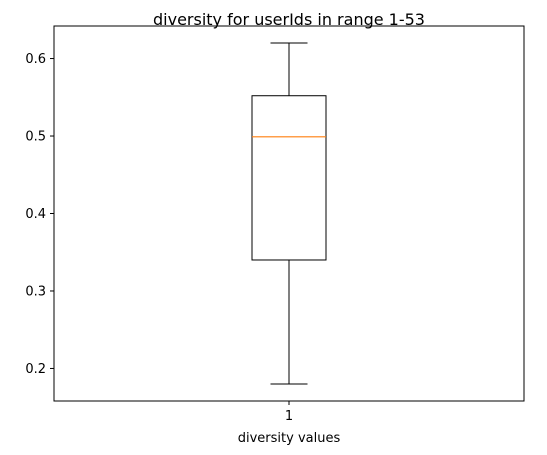 The height and width of the screenshot is (455, 547). What do you see at coordinates (289, 178) in the screenshot?
I see `iqr-box` at bounding box center [289, 178].